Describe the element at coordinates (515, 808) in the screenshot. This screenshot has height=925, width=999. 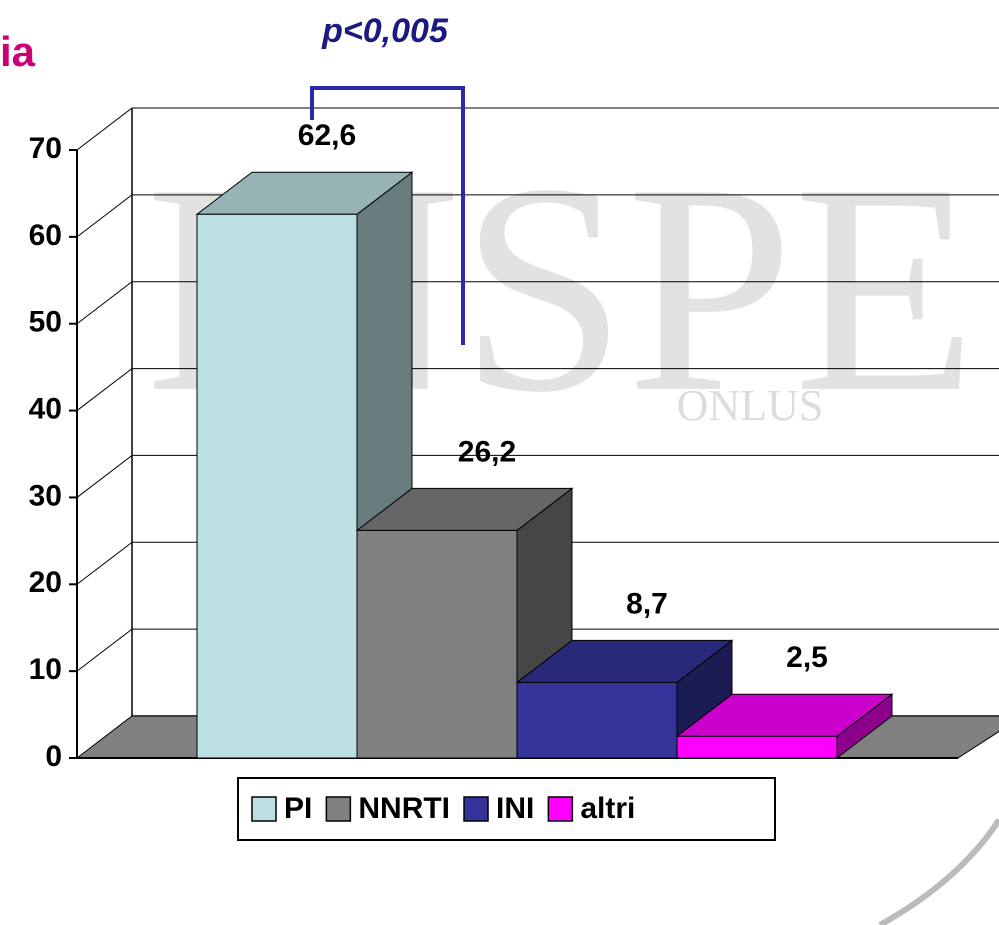
I see `legend-label: INI` at that location.